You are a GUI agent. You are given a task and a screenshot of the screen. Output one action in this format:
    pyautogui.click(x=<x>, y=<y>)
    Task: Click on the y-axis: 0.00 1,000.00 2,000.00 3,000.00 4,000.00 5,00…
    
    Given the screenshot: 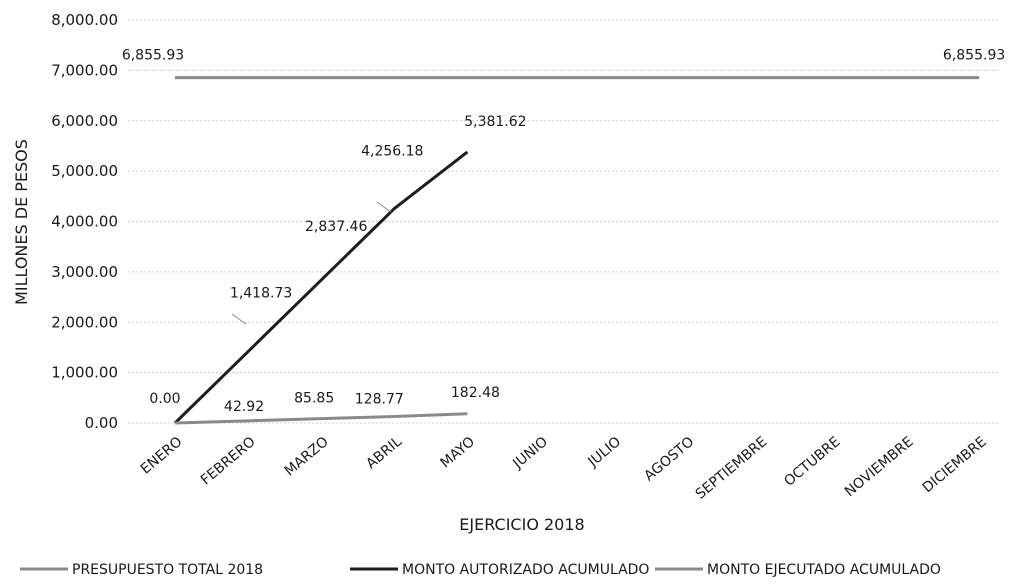 What is the action you would take?
    pyautogui.click(x=84, y=221)
    